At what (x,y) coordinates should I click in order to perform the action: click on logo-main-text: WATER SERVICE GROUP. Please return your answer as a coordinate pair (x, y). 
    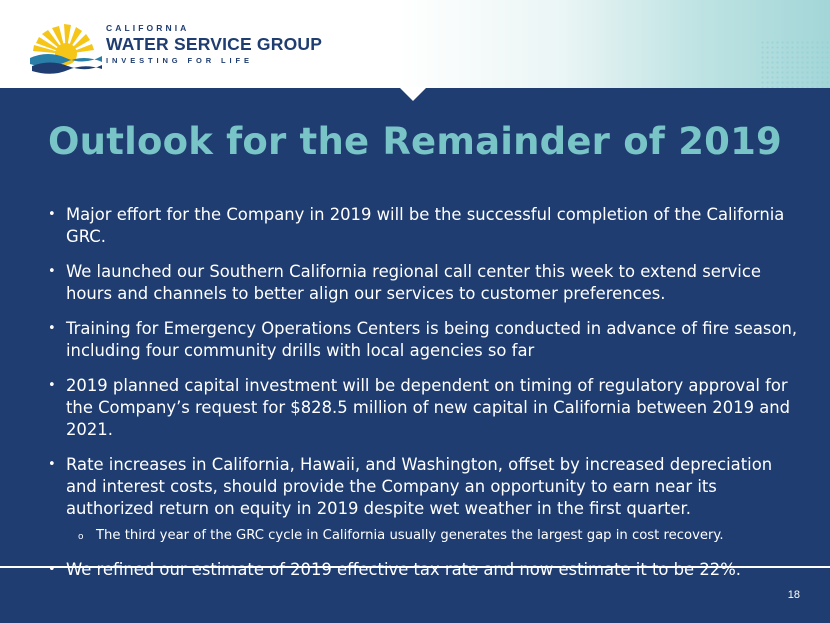
    Looking at the image, I should click on (214, 44).